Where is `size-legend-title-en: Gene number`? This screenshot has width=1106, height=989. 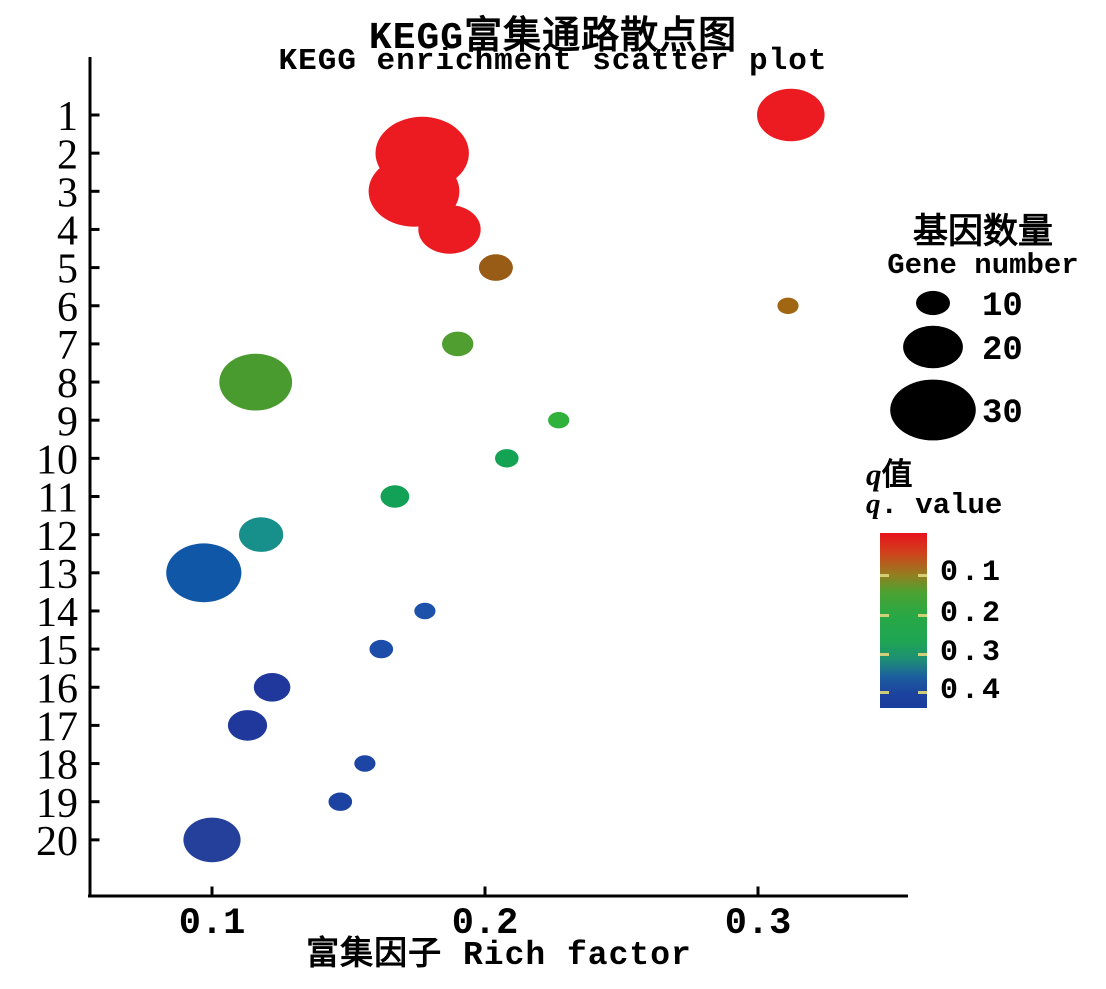 size-legend-title-en: Gene number is located at coordinates (983, 265).